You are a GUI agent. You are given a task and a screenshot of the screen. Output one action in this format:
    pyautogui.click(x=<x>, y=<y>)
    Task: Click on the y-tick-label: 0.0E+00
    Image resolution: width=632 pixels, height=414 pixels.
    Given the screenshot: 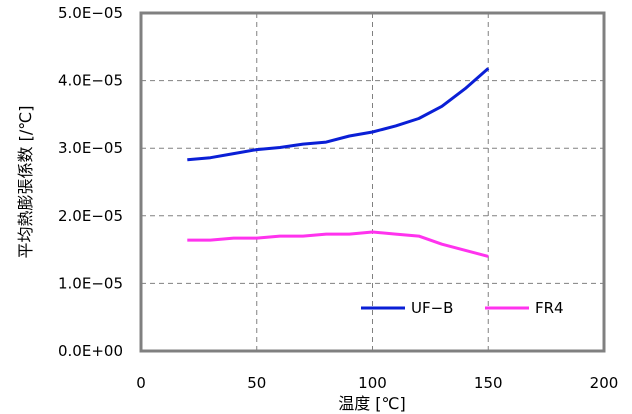 What is the action you would take?
    pyautogui.click(x=90, y=351)
    